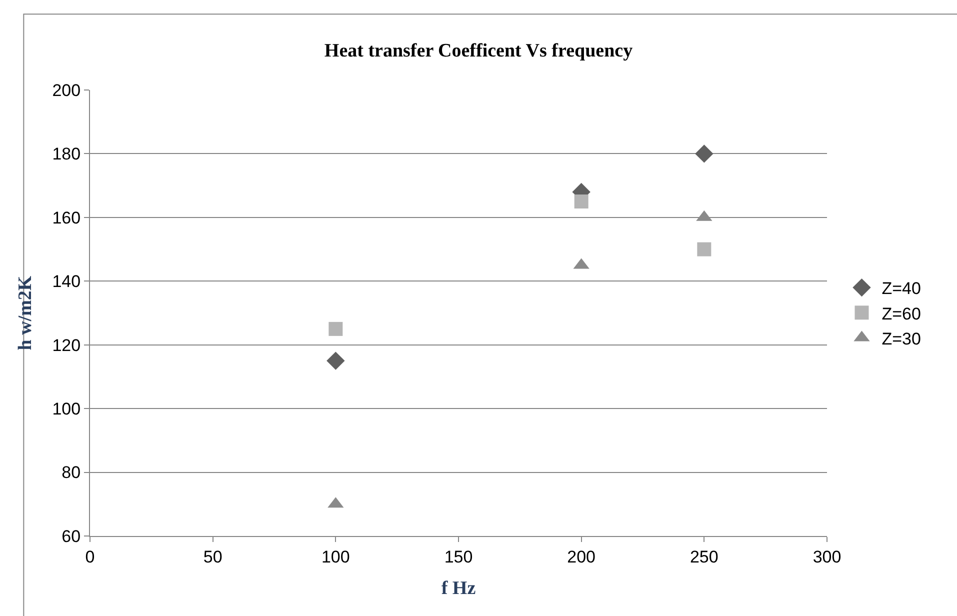 This screenshot has width=957, height=616. What do you see at coordinates (66, 90) in the screenshot?
I see `y-tick-label: 200` at bounding box center [66, 90].